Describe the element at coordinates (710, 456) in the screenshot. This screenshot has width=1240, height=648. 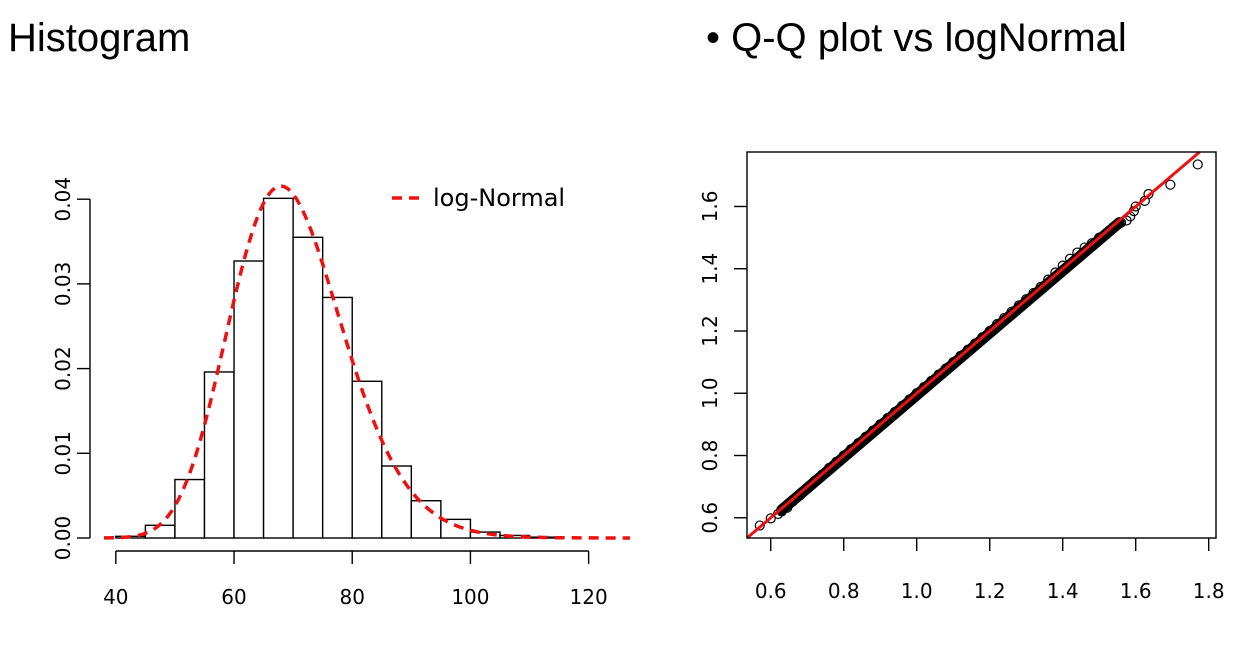
I see `y-tick-label: 0.8` at that location.